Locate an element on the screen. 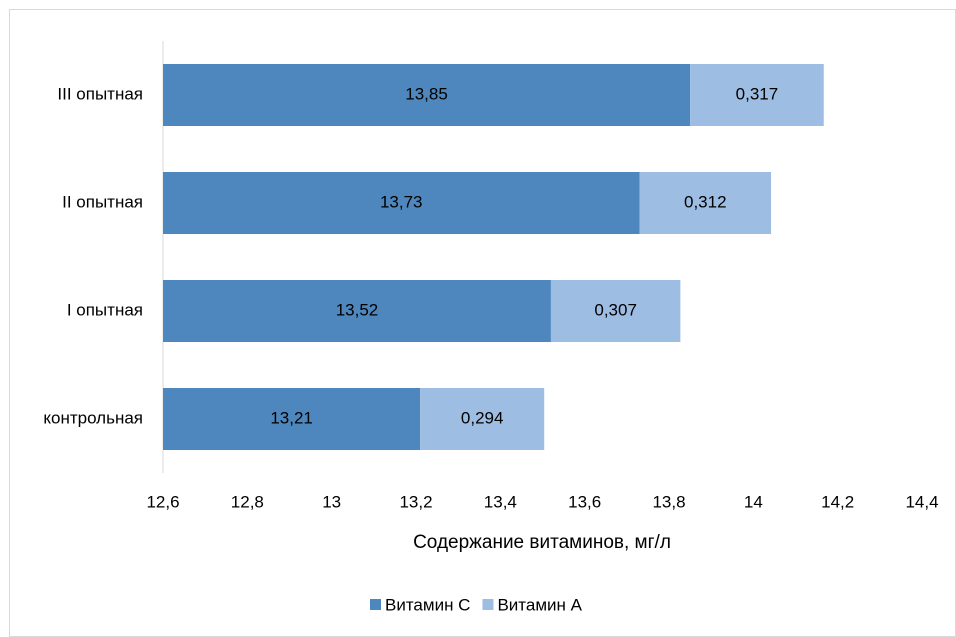 The image size is (956, 637). x-tick-label: 13,6 is located at coordinates (584, 501).